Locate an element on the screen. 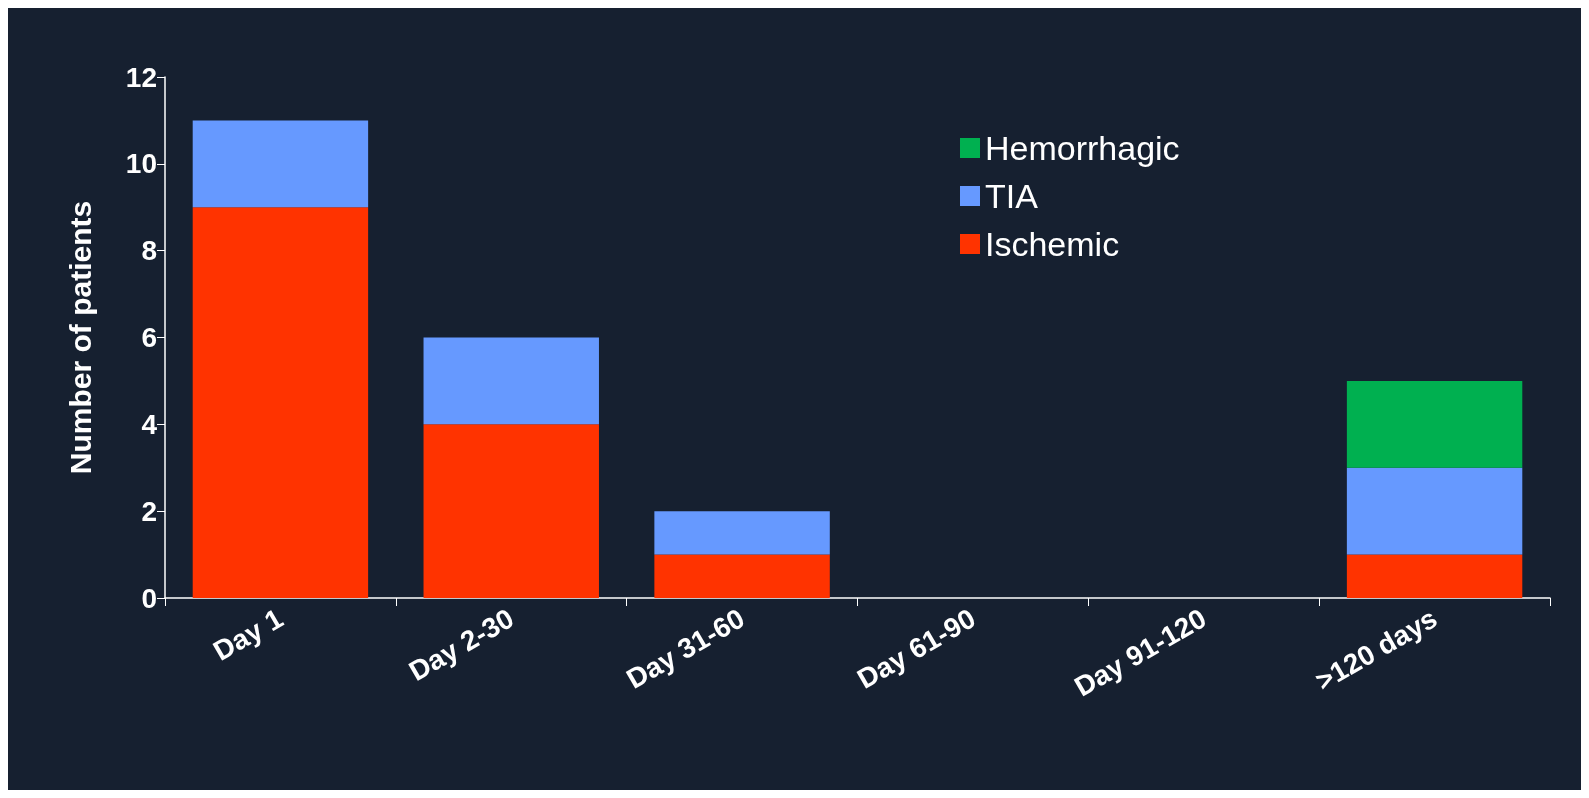  legend-label: Ischemic is located at coordinates (1052, 244).